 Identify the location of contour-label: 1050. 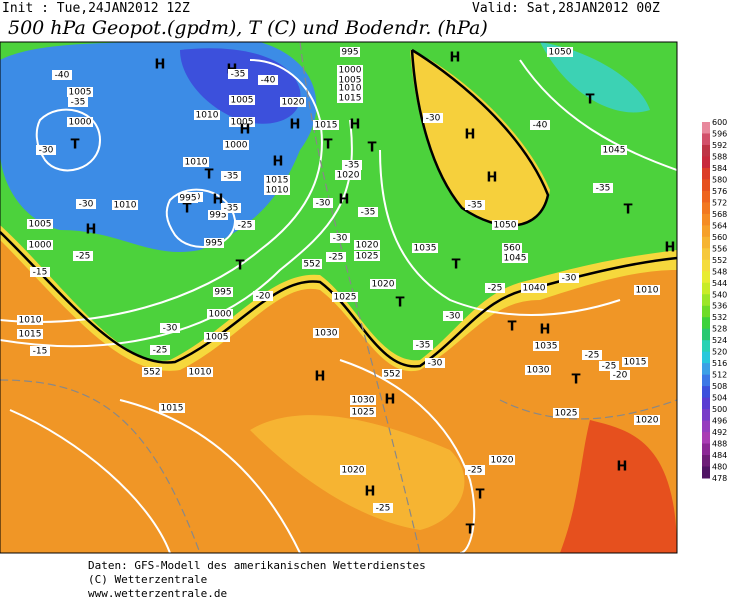
(560, 53).